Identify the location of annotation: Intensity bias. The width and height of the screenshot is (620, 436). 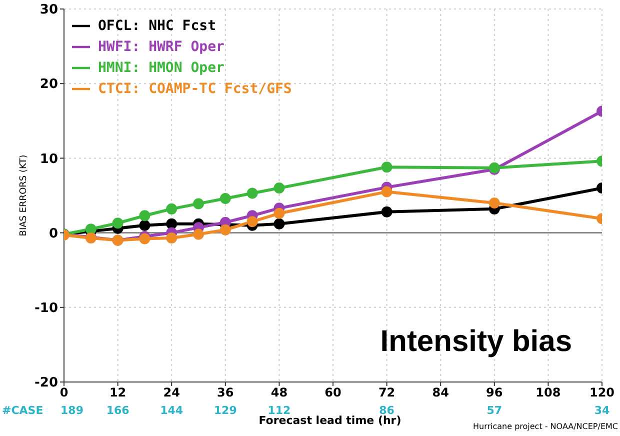
(476, 342).